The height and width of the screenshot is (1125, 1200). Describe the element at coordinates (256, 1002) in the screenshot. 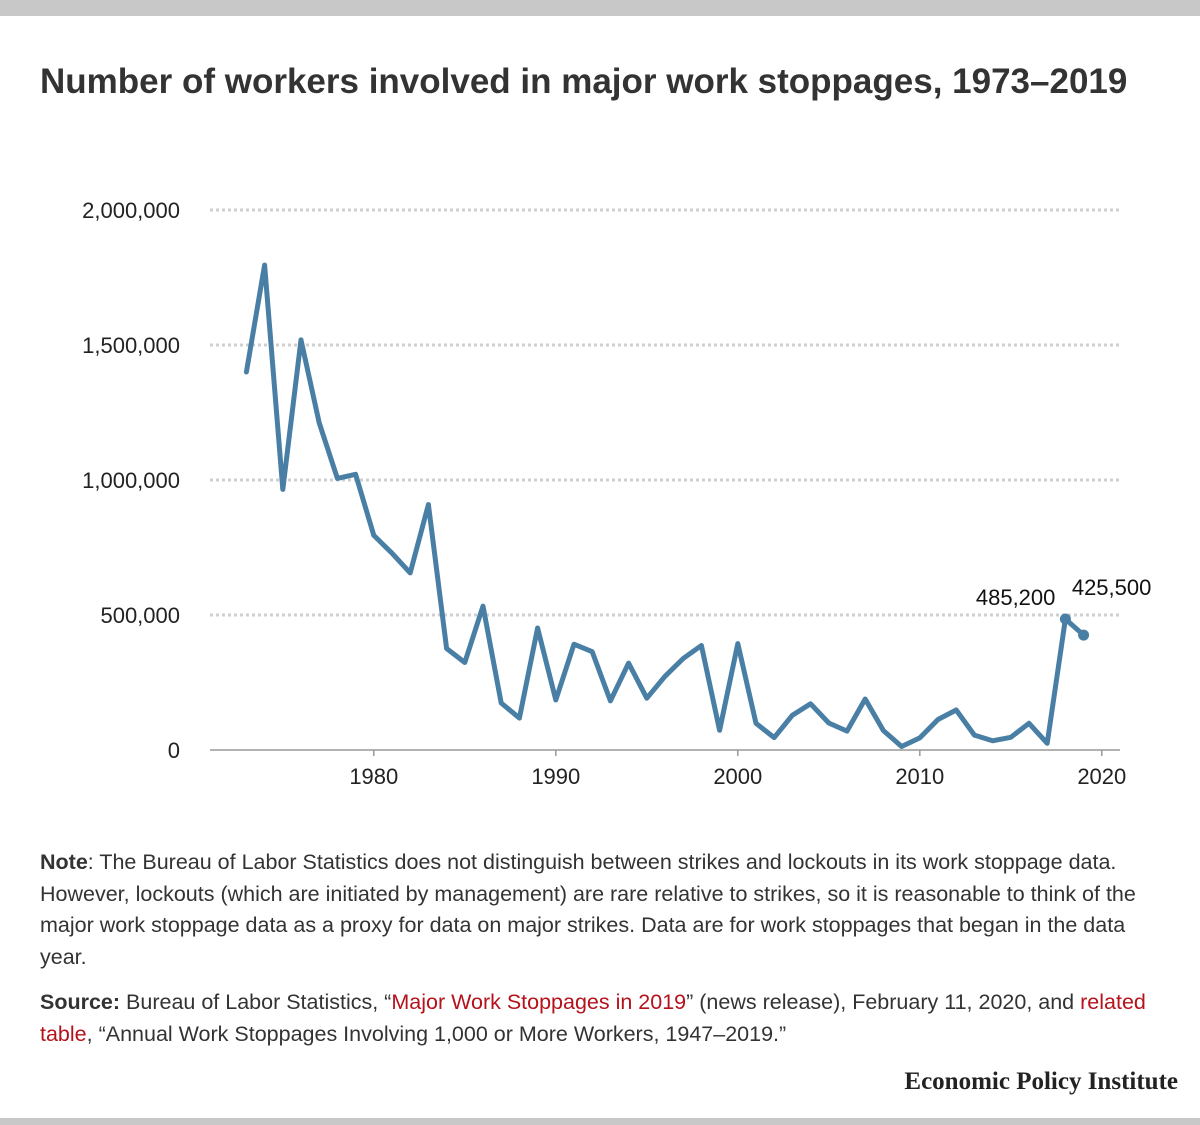

I see `source-text-1: Bureau of Labor Statistics, “` at that location.